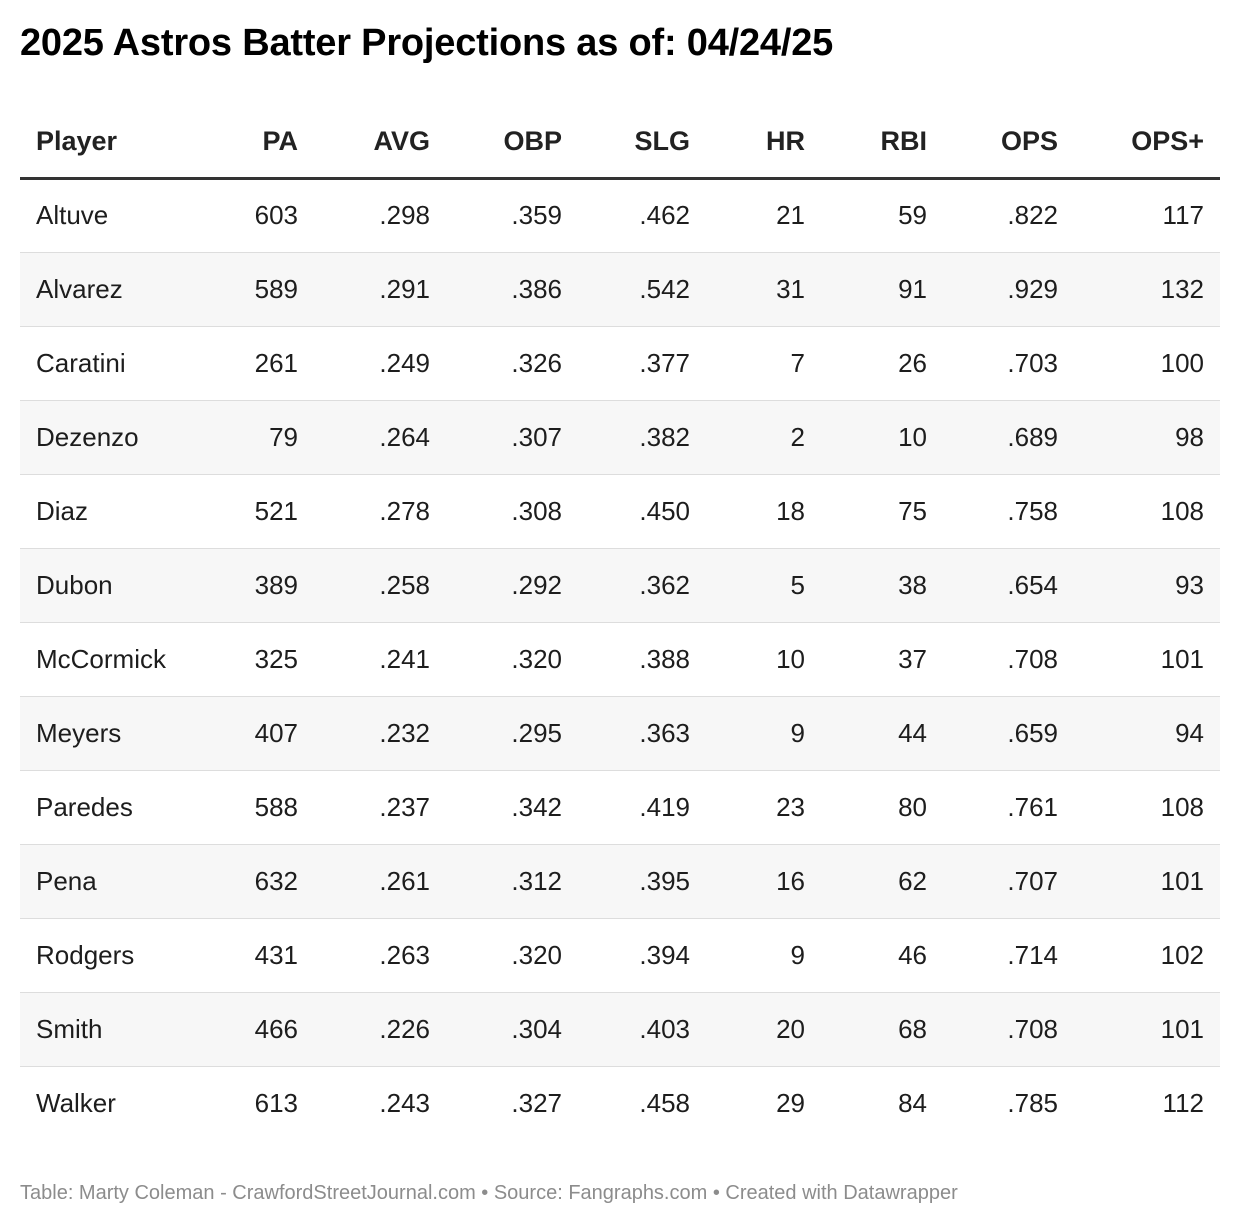  Describe the element at coordinates (1147, 143) in the screenshot. I see `column-header-ops-plus: OPS+` at that location.